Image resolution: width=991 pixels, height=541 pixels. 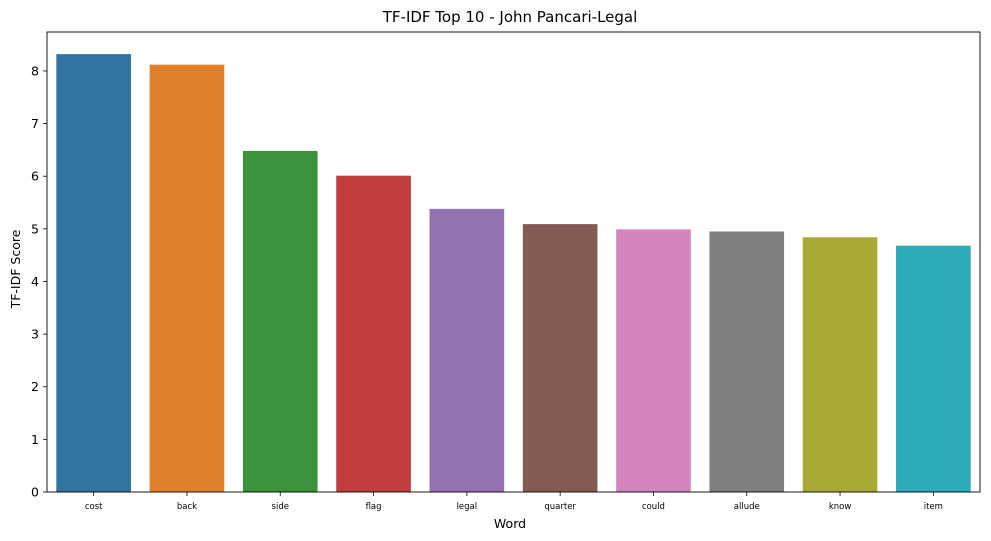 What do you see at coordinates (510, 523) in the screenshot?
I see `x-axis-label: Word` at bounding box center [510, 523].